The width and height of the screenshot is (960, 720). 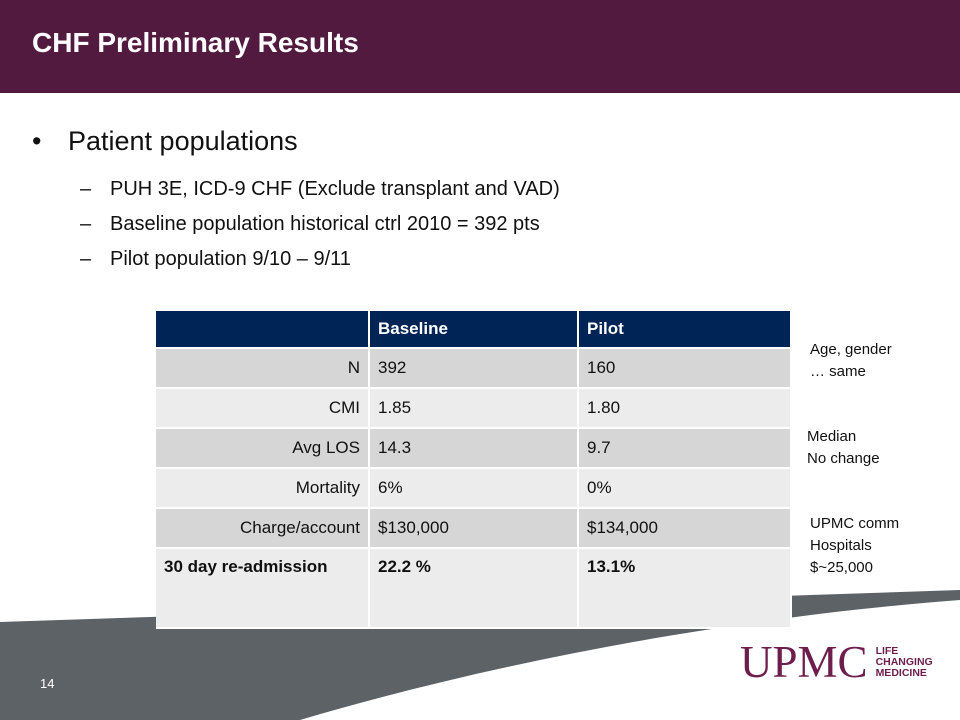 What do you see at coordinates (195, 42) in the screenshot?
I see `slide-title: CHF Preliminary Results` at bounding box center [195, 42].